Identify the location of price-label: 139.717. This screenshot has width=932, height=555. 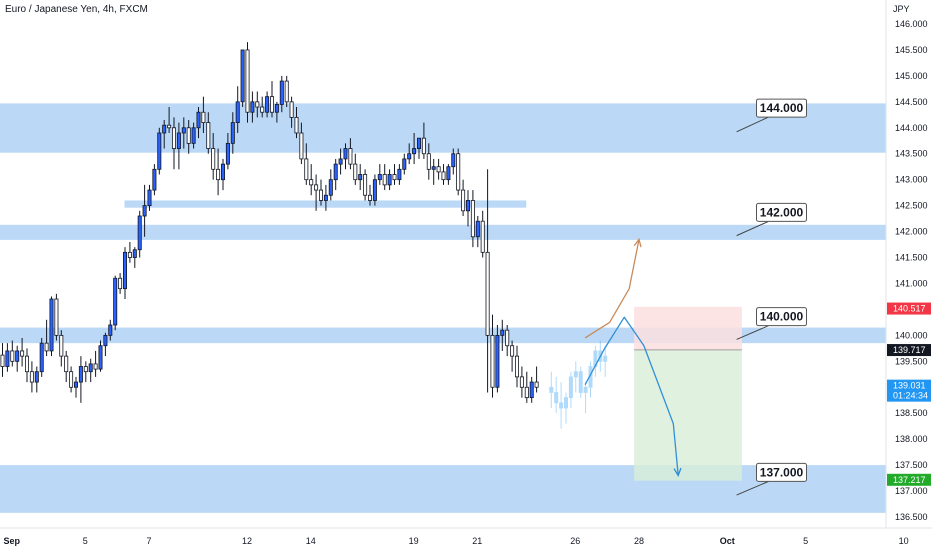
(909, 350).